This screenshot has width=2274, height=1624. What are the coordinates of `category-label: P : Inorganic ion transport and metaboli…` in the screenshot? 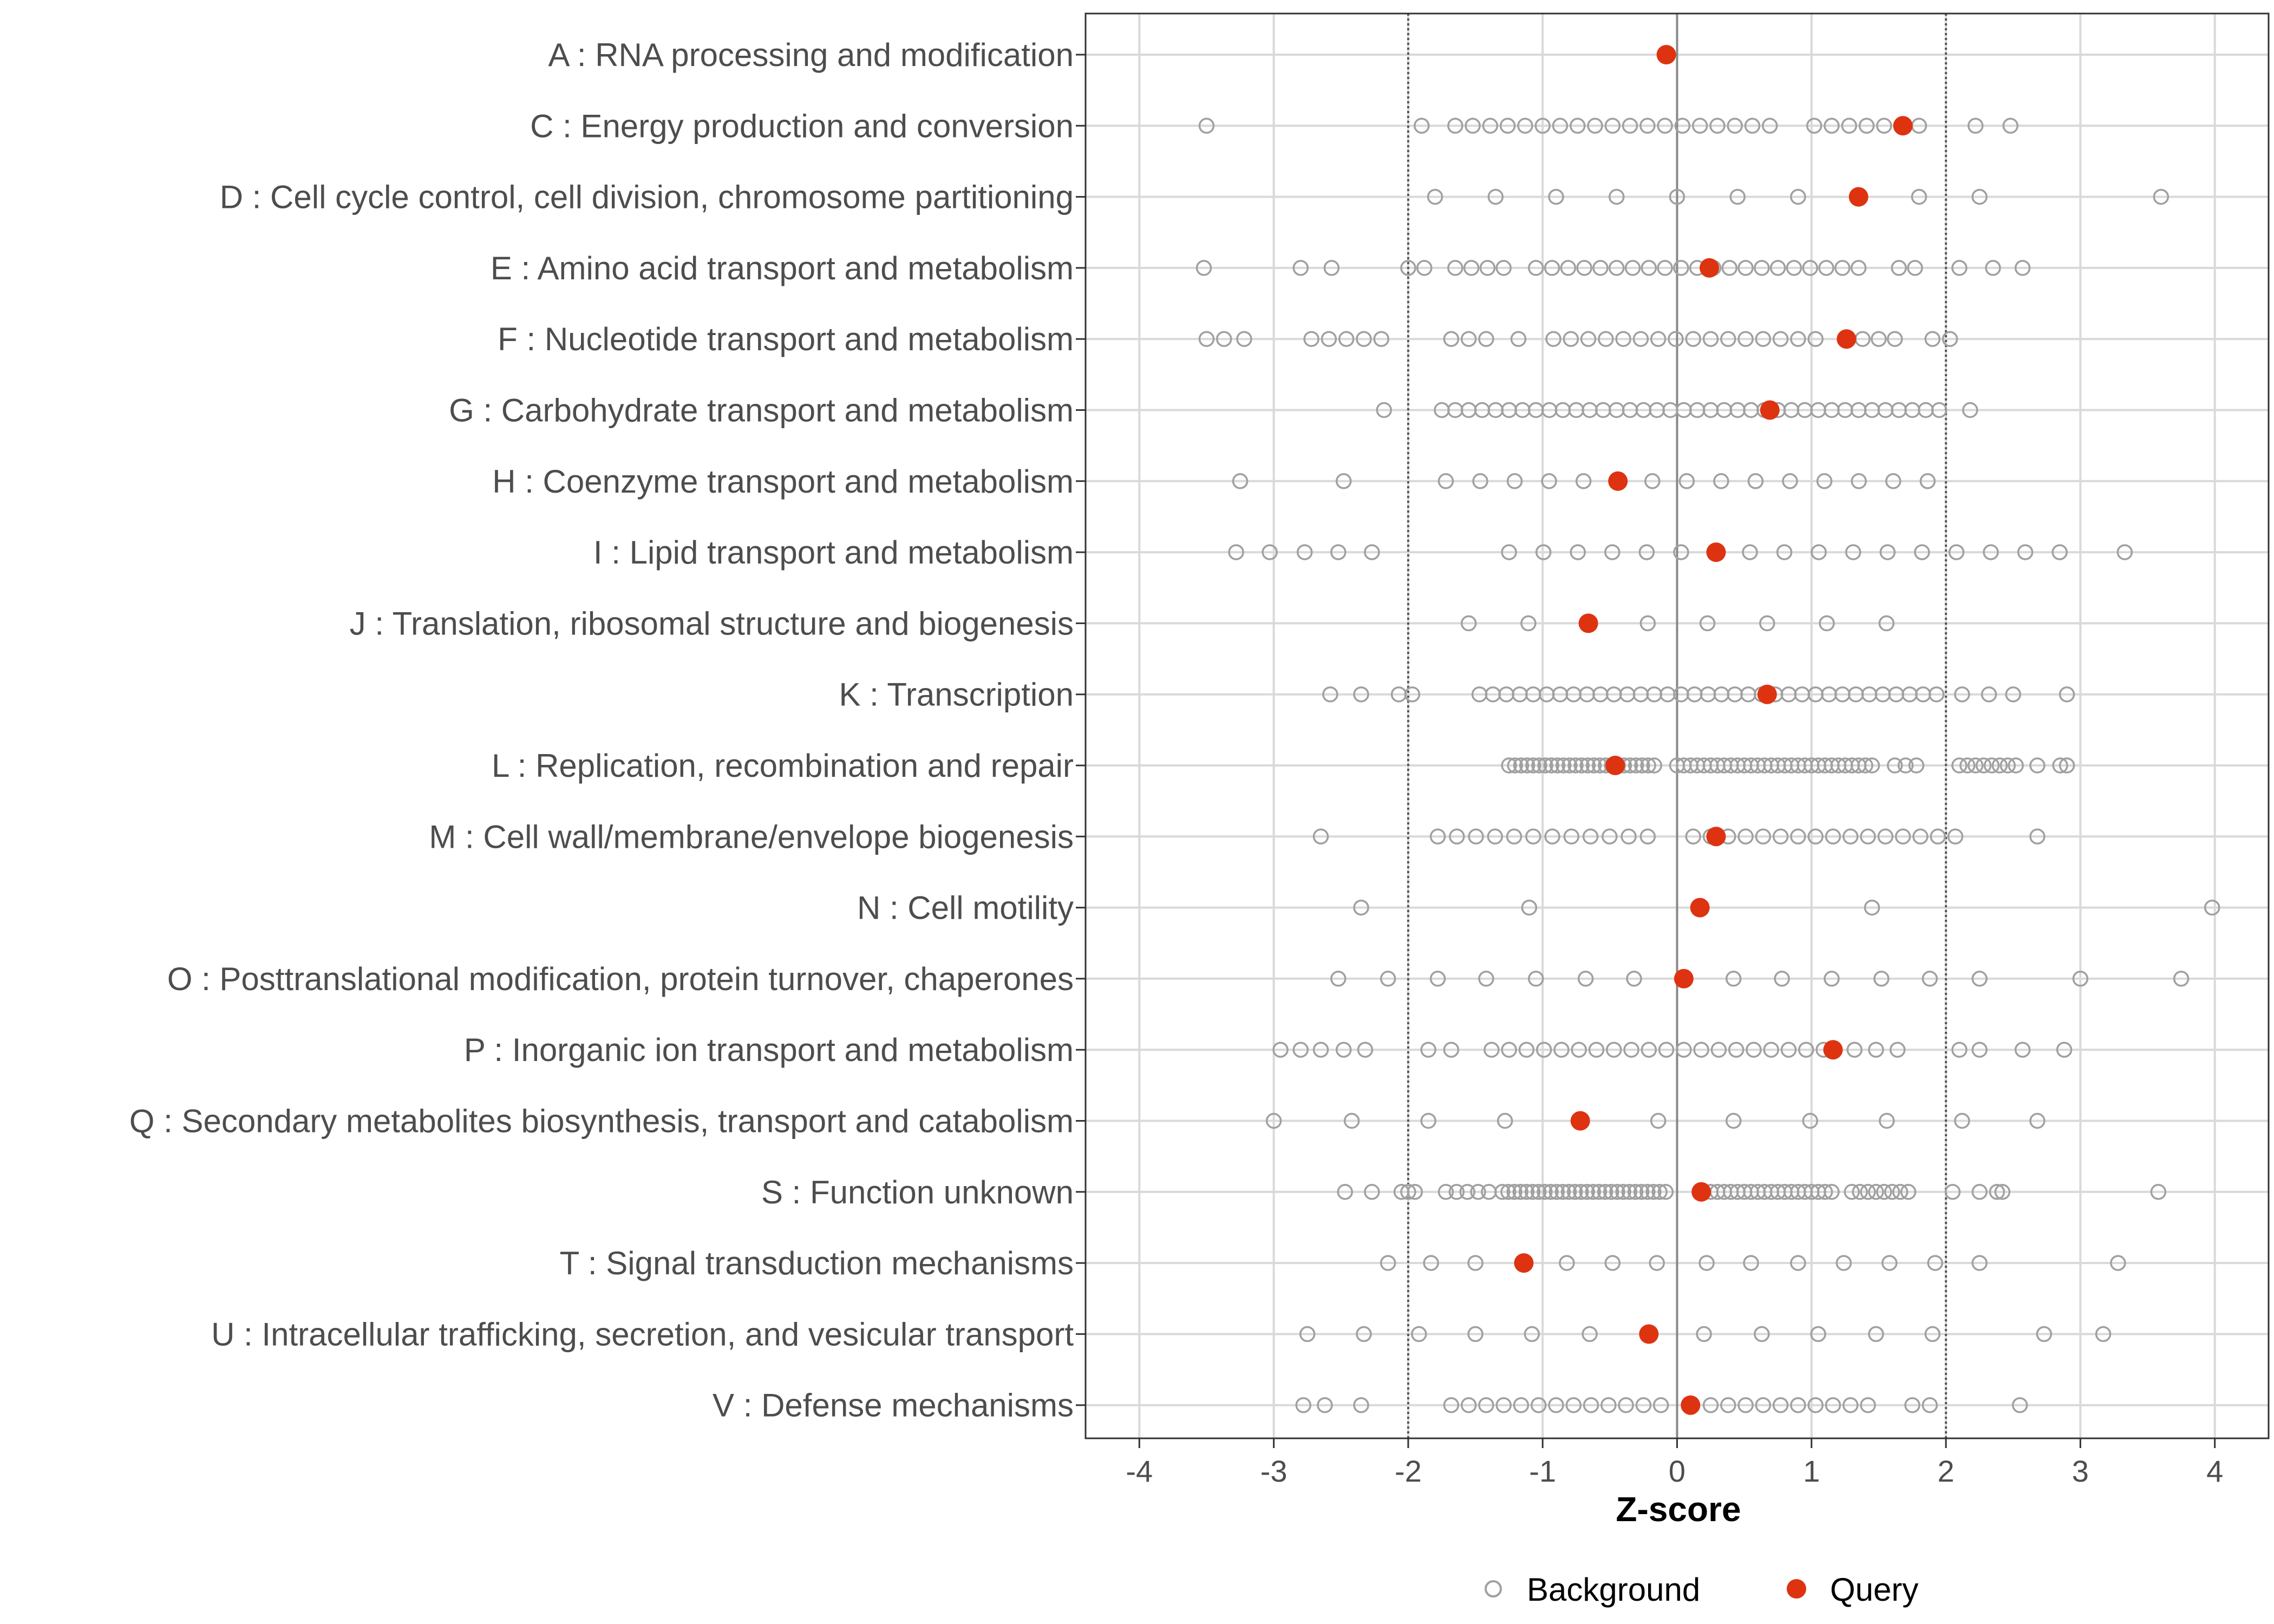 It's located at (769, 1050).